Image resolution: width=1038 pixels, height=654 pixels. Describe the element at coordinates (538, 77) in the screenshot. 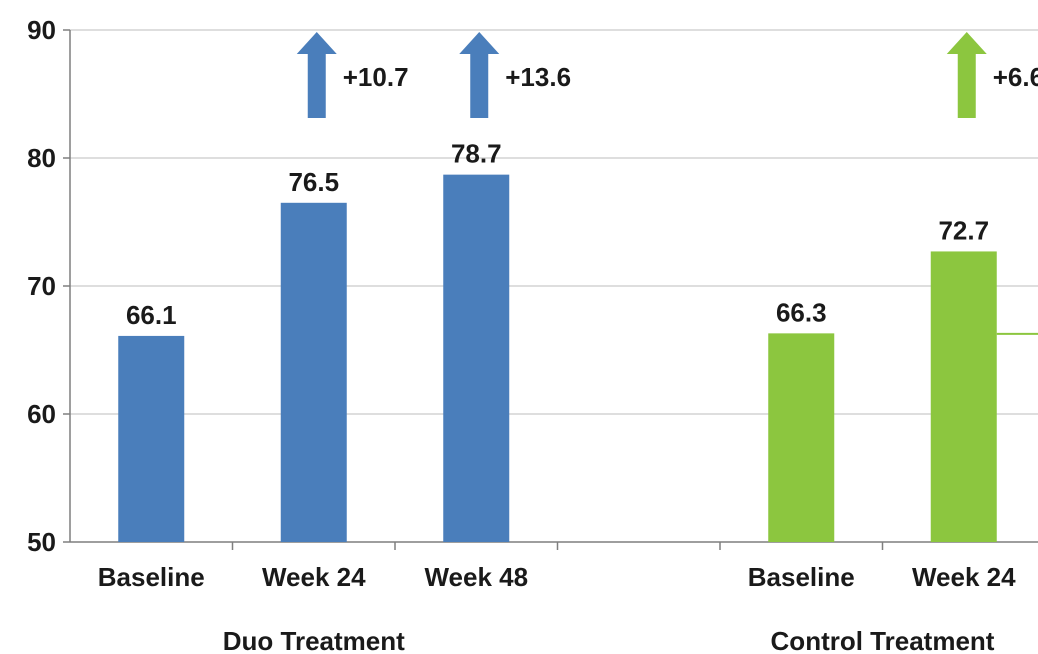

I see `change-label: +13.6` at that location.